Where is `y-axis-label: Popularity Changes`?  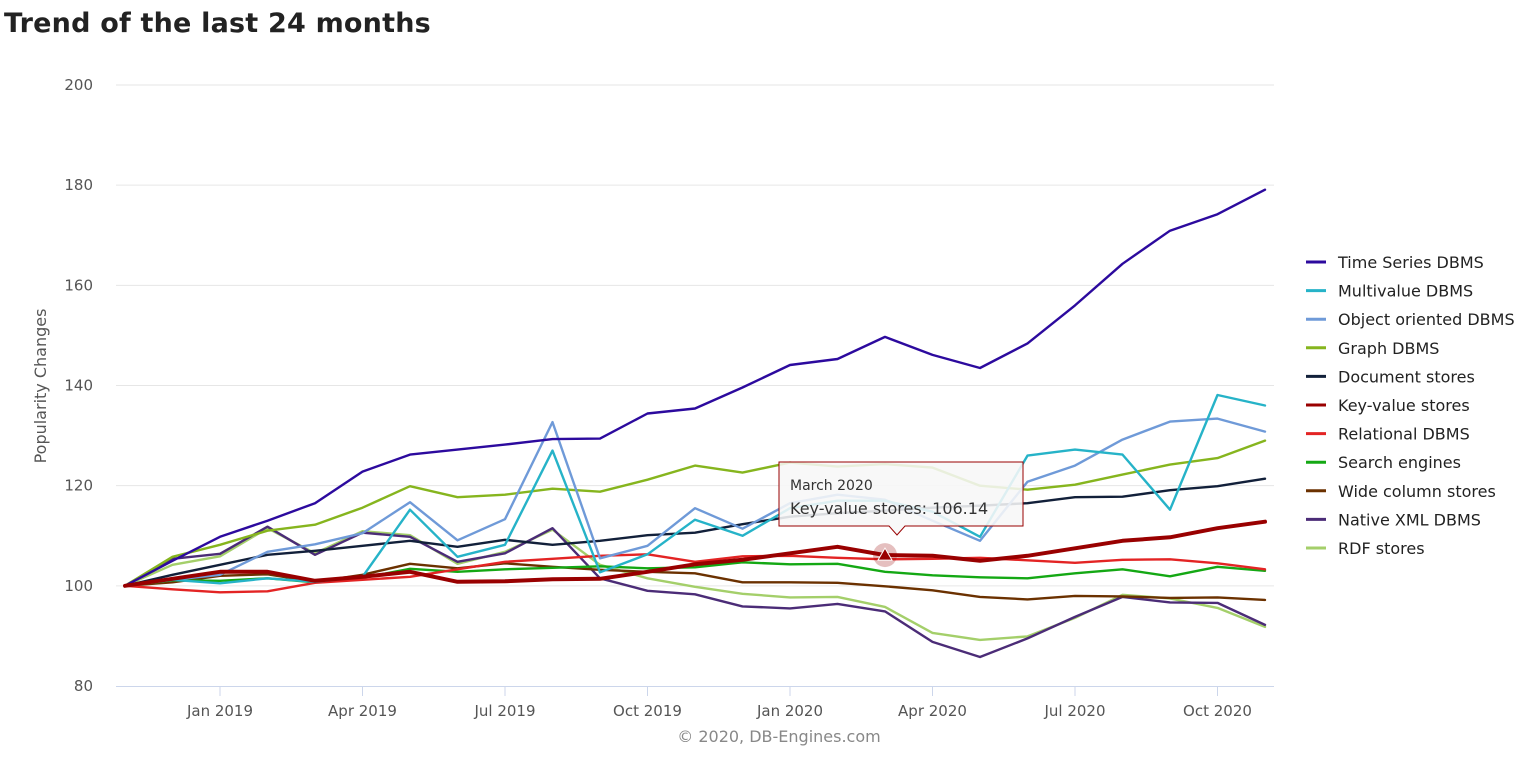
y-axis-label: Popularity Changes is located at coordinates (40, 386).